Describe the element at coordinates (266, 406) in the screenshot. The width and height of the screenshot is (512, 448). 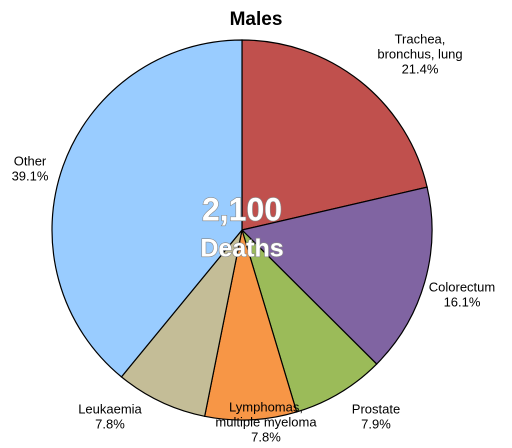
I see `slice-label: Lymphomas,` at that location.